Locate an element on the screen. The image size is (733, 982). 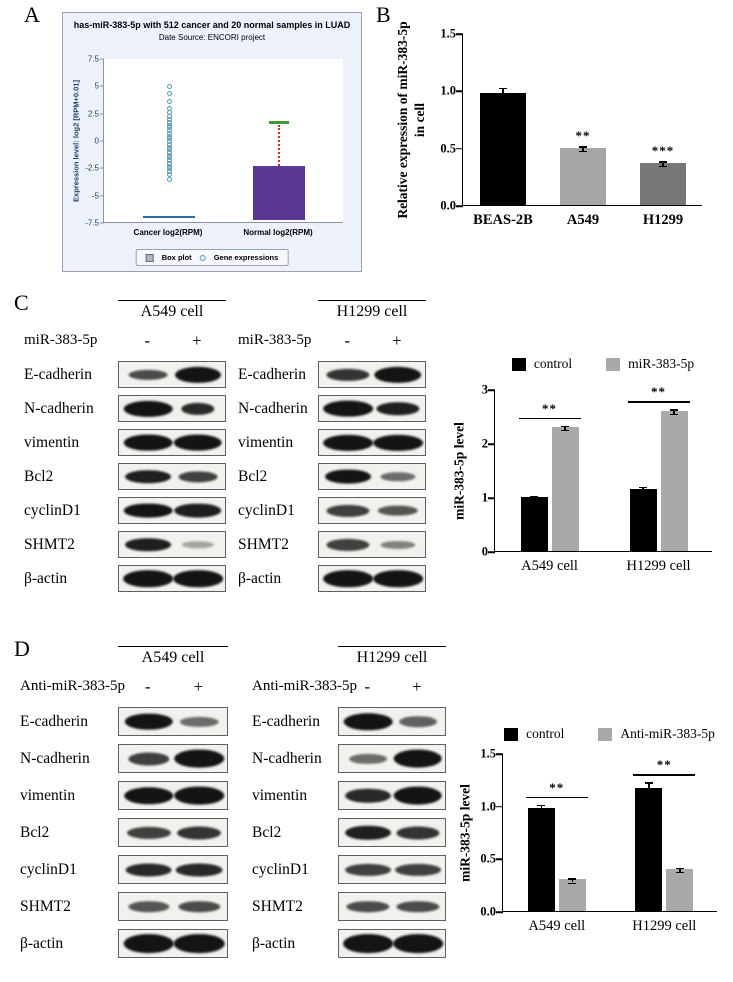
protein-label: vimentin is located at coordinates (48, 795).